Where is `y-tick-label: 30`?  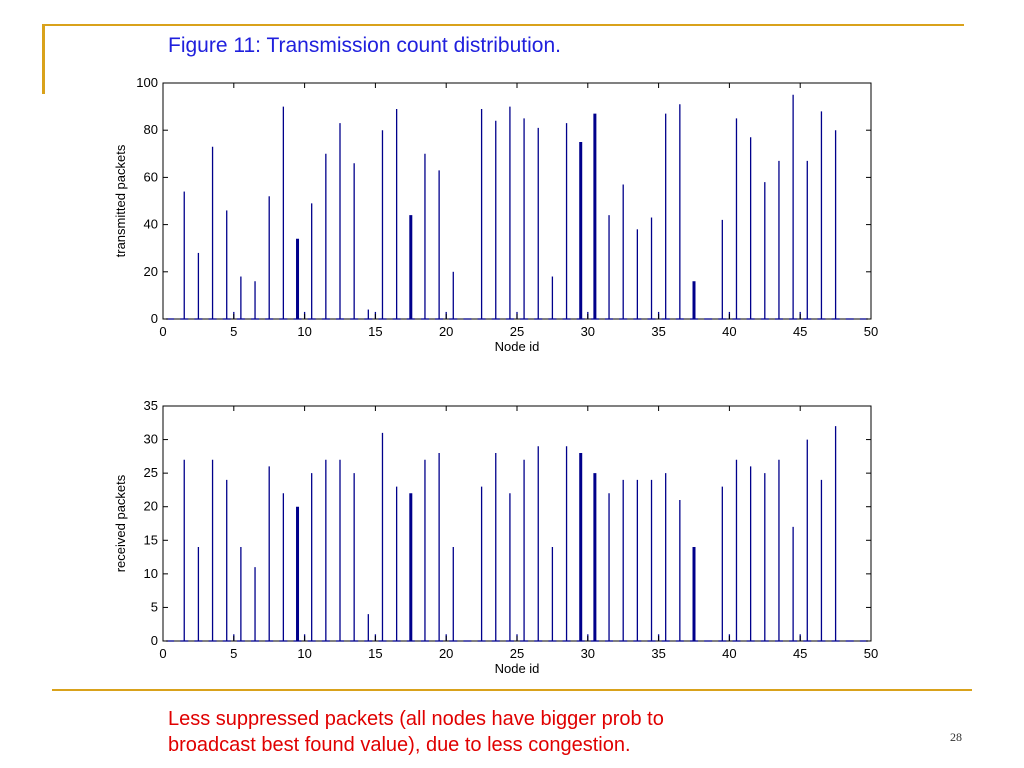 y-tick-label: 30 is located at coordinates (151, 439).